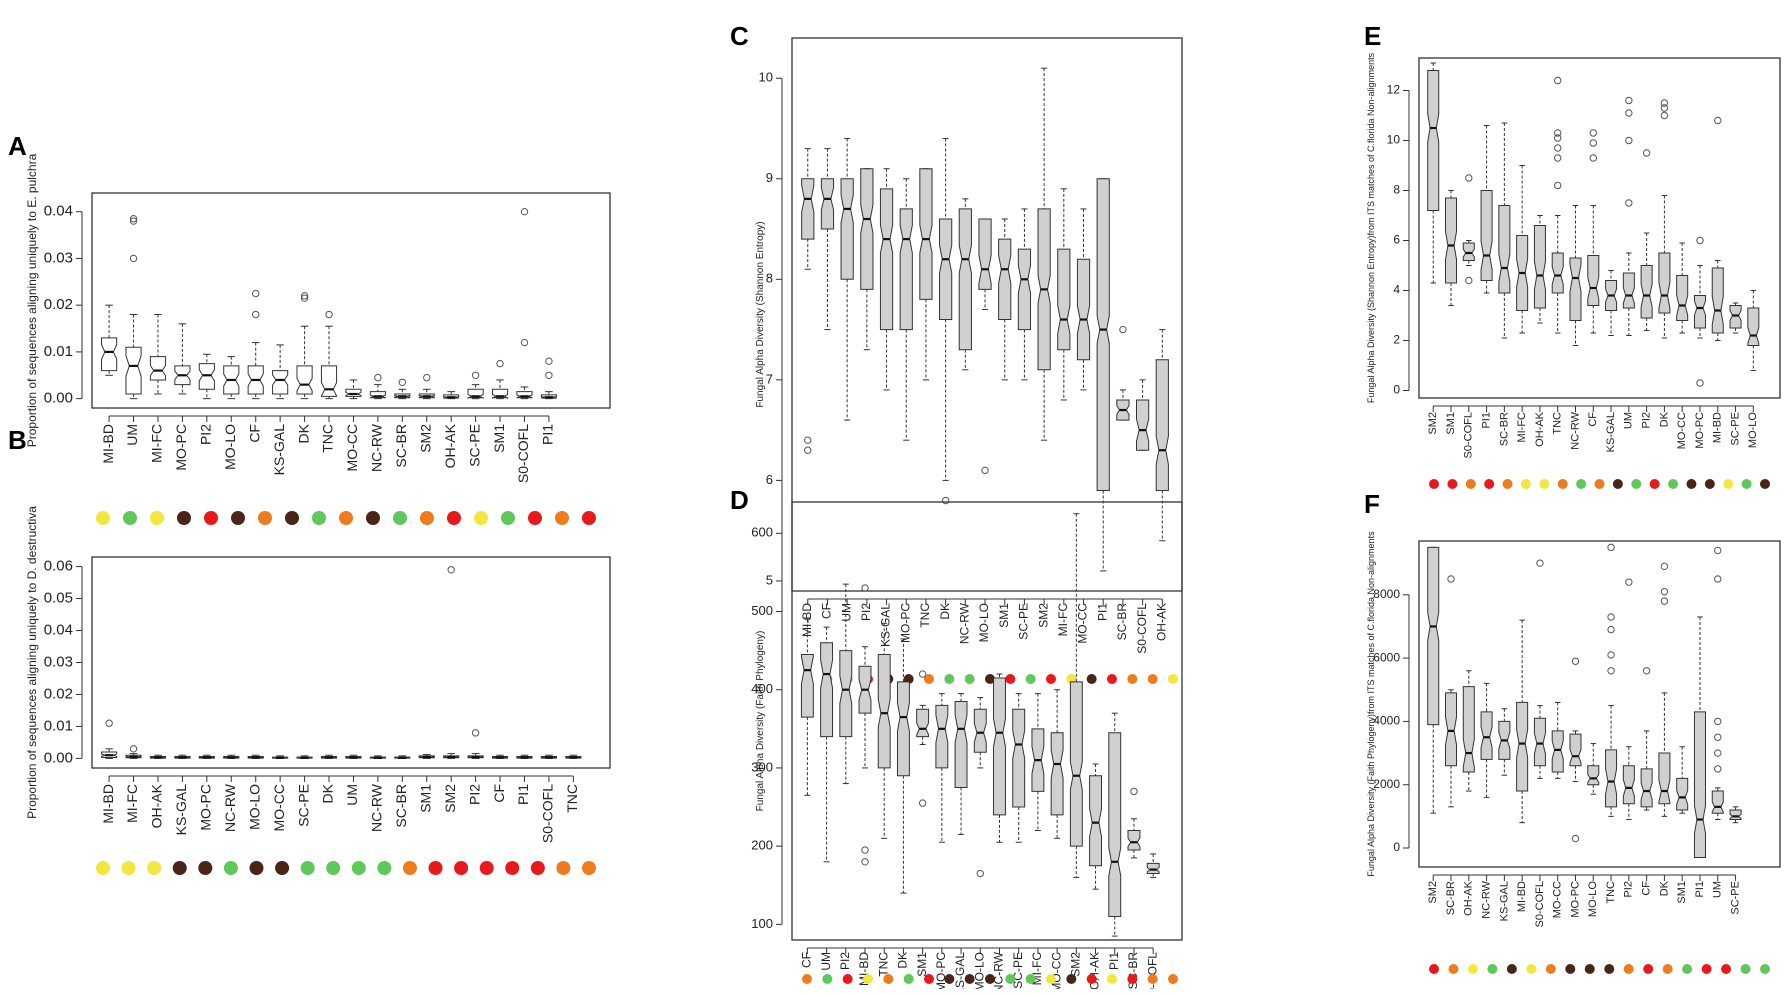  I want to click on x-category-label: SM1, so click(425, 798).